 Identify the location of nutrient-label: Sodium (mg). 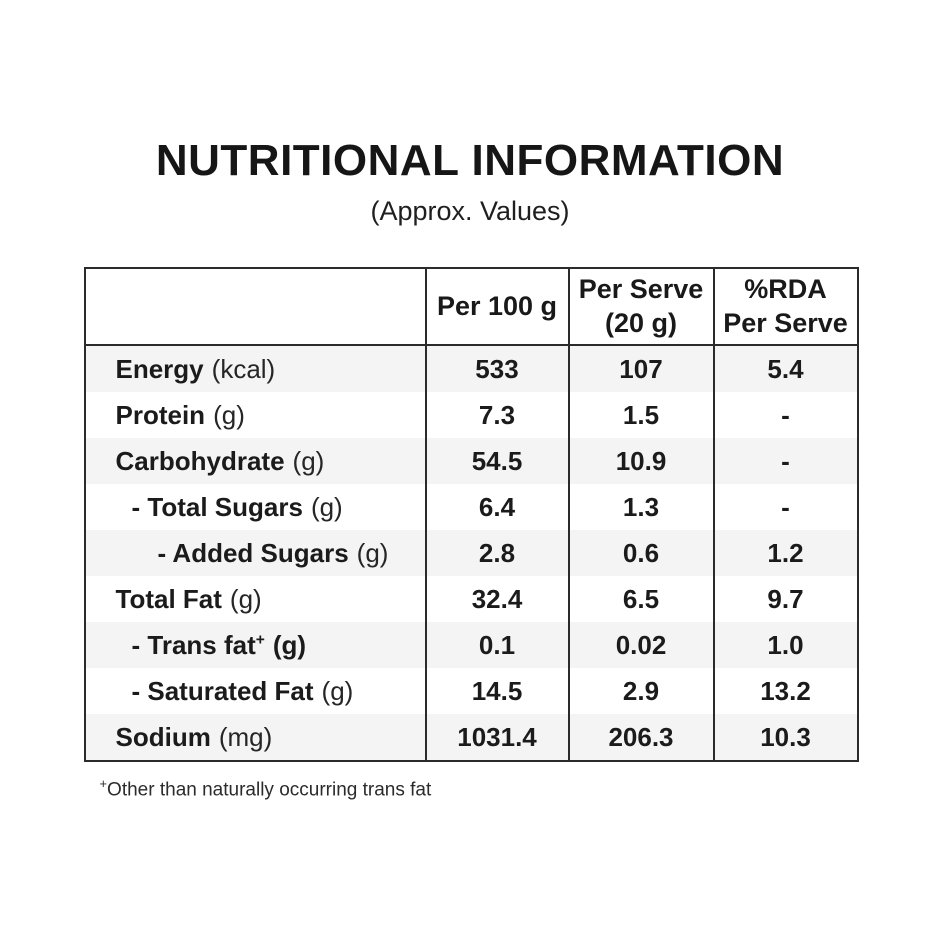
(255, 737).